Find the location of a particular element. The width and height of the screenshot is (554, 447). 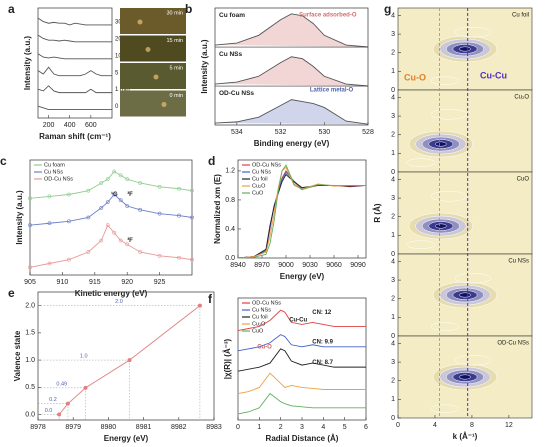

x-tick-label: 534 is located at coordinates (237, 132).